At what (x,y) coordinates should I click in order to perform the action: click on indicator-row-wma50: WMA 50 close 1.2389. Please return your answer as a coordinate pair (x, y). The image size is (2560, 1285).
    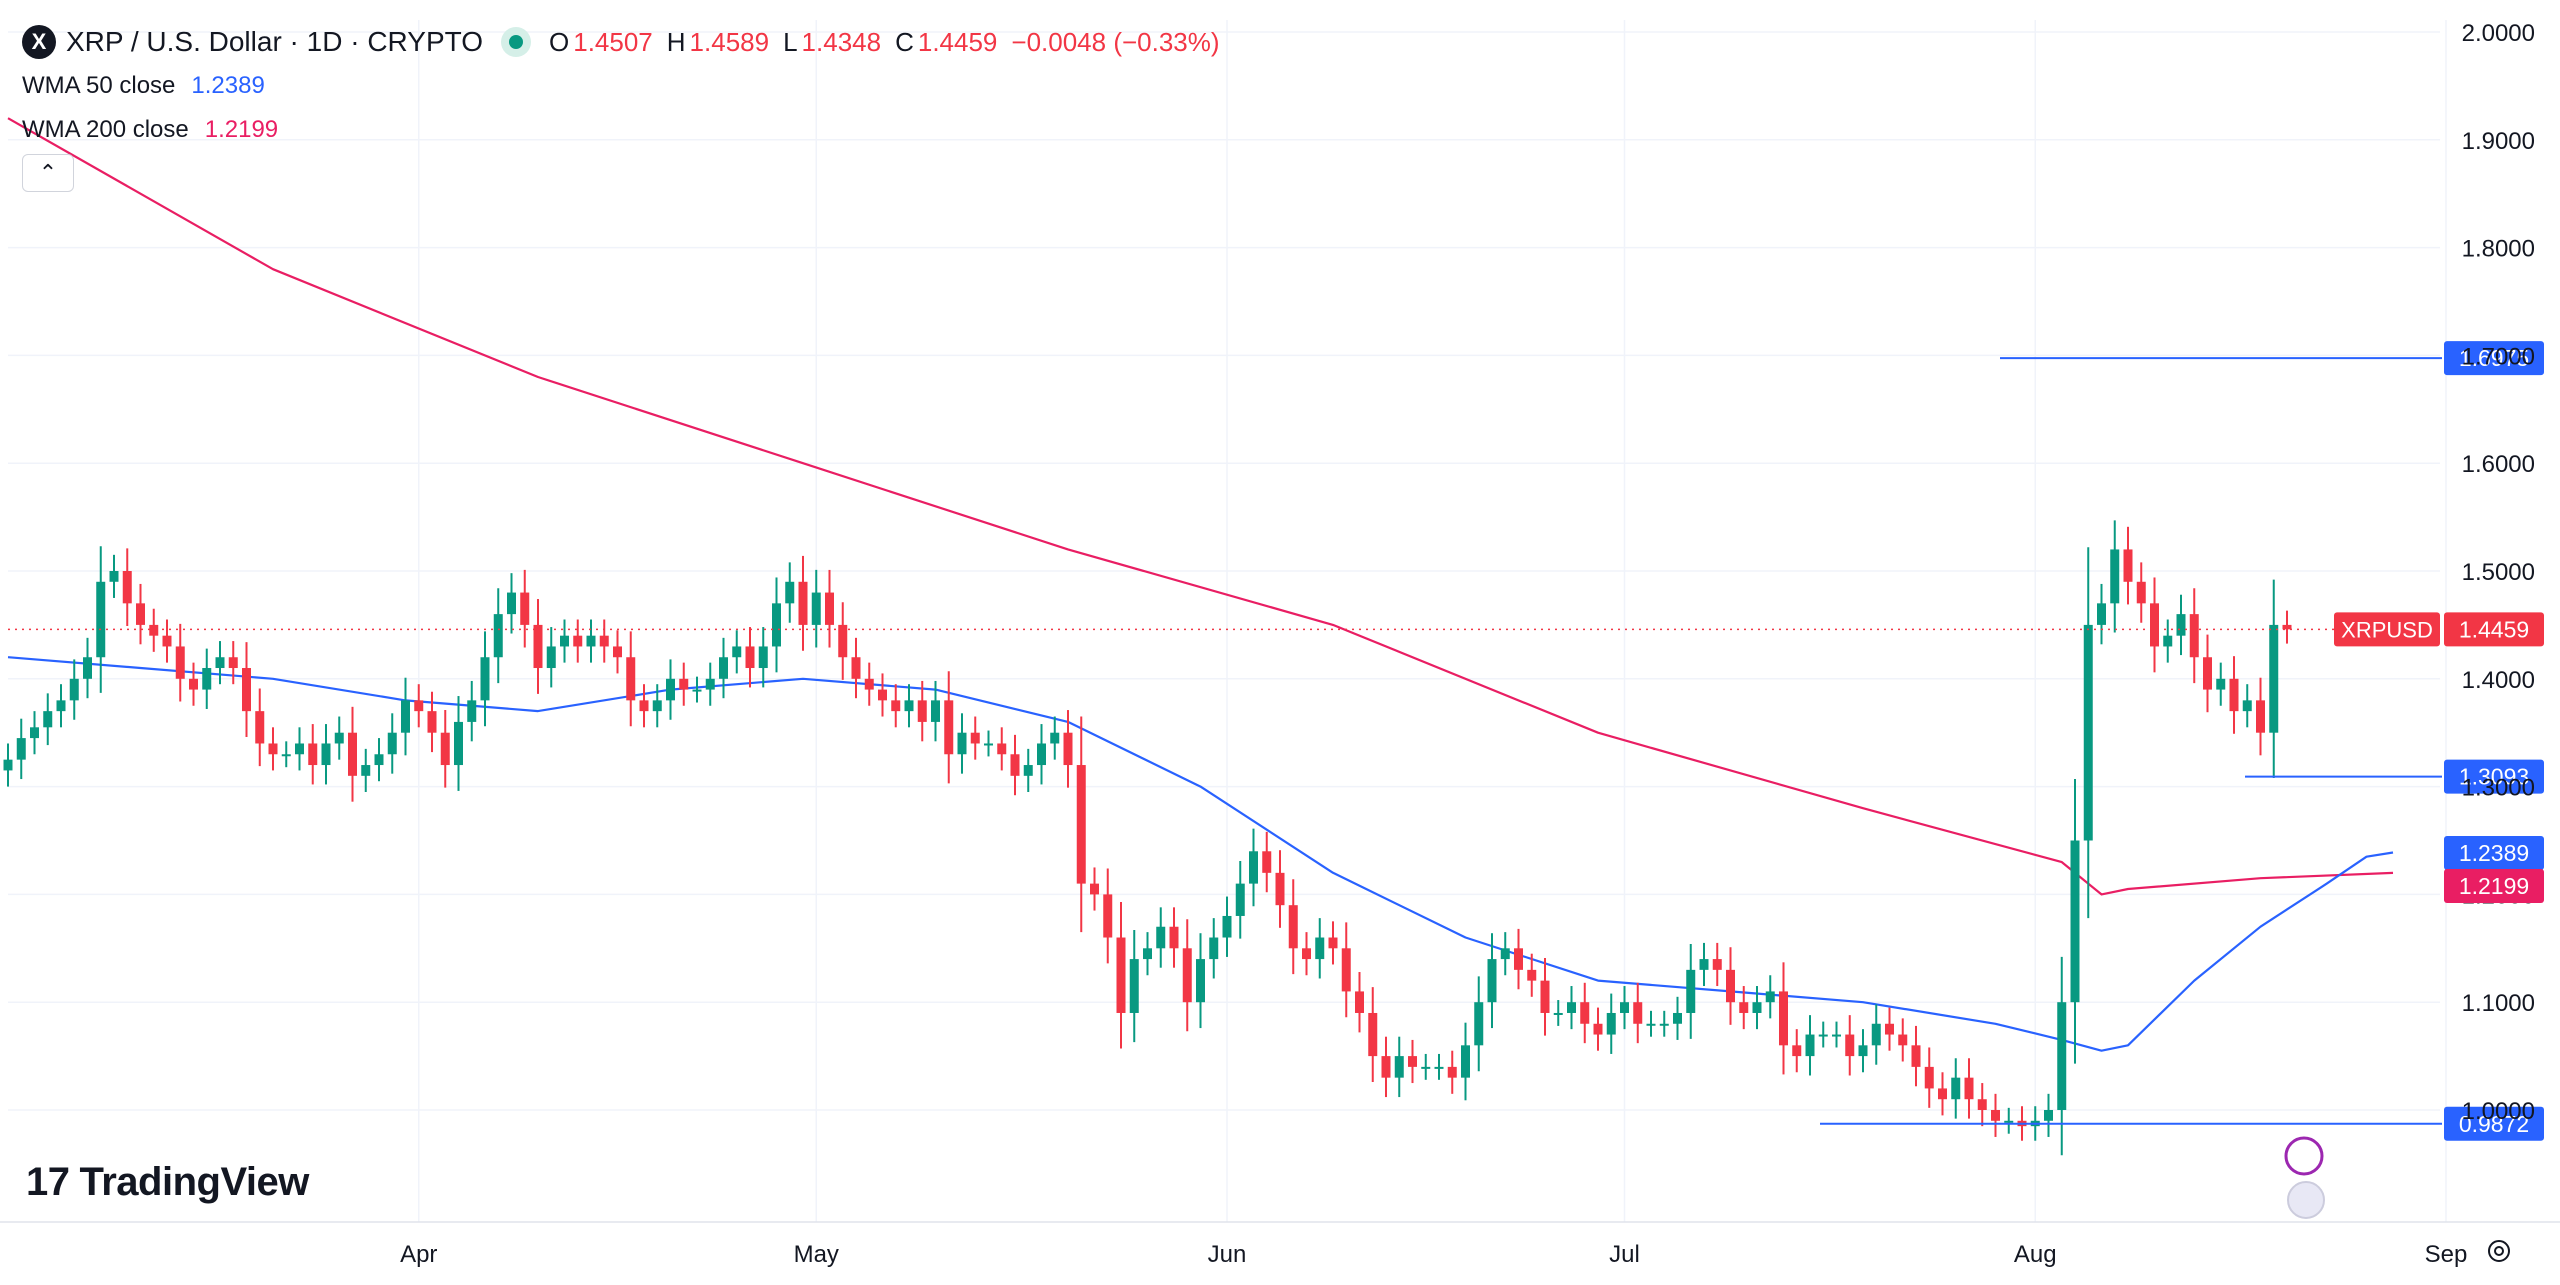
    Looking at the image, I should click on (628, 86).